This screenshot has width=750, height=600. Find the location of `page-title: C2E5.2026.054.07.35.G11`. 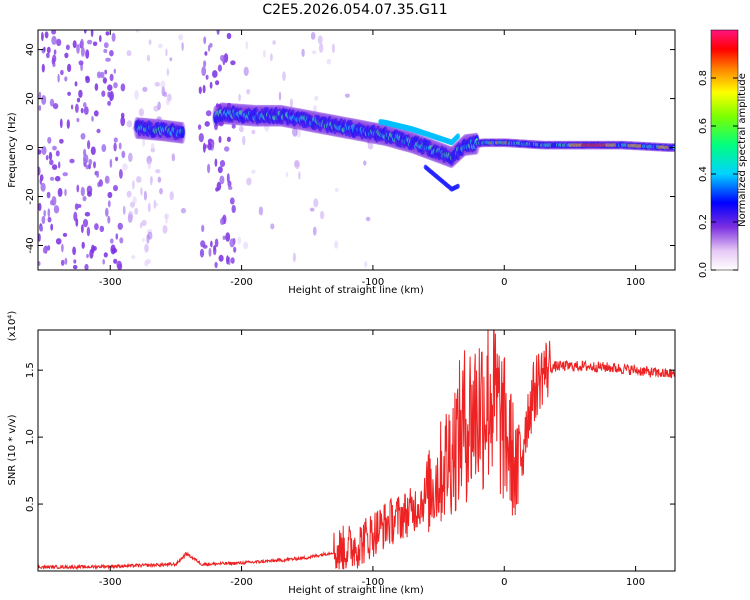

page-title: C2E5.2026.054.07.35.G11 is located at coordinates (355, 10).